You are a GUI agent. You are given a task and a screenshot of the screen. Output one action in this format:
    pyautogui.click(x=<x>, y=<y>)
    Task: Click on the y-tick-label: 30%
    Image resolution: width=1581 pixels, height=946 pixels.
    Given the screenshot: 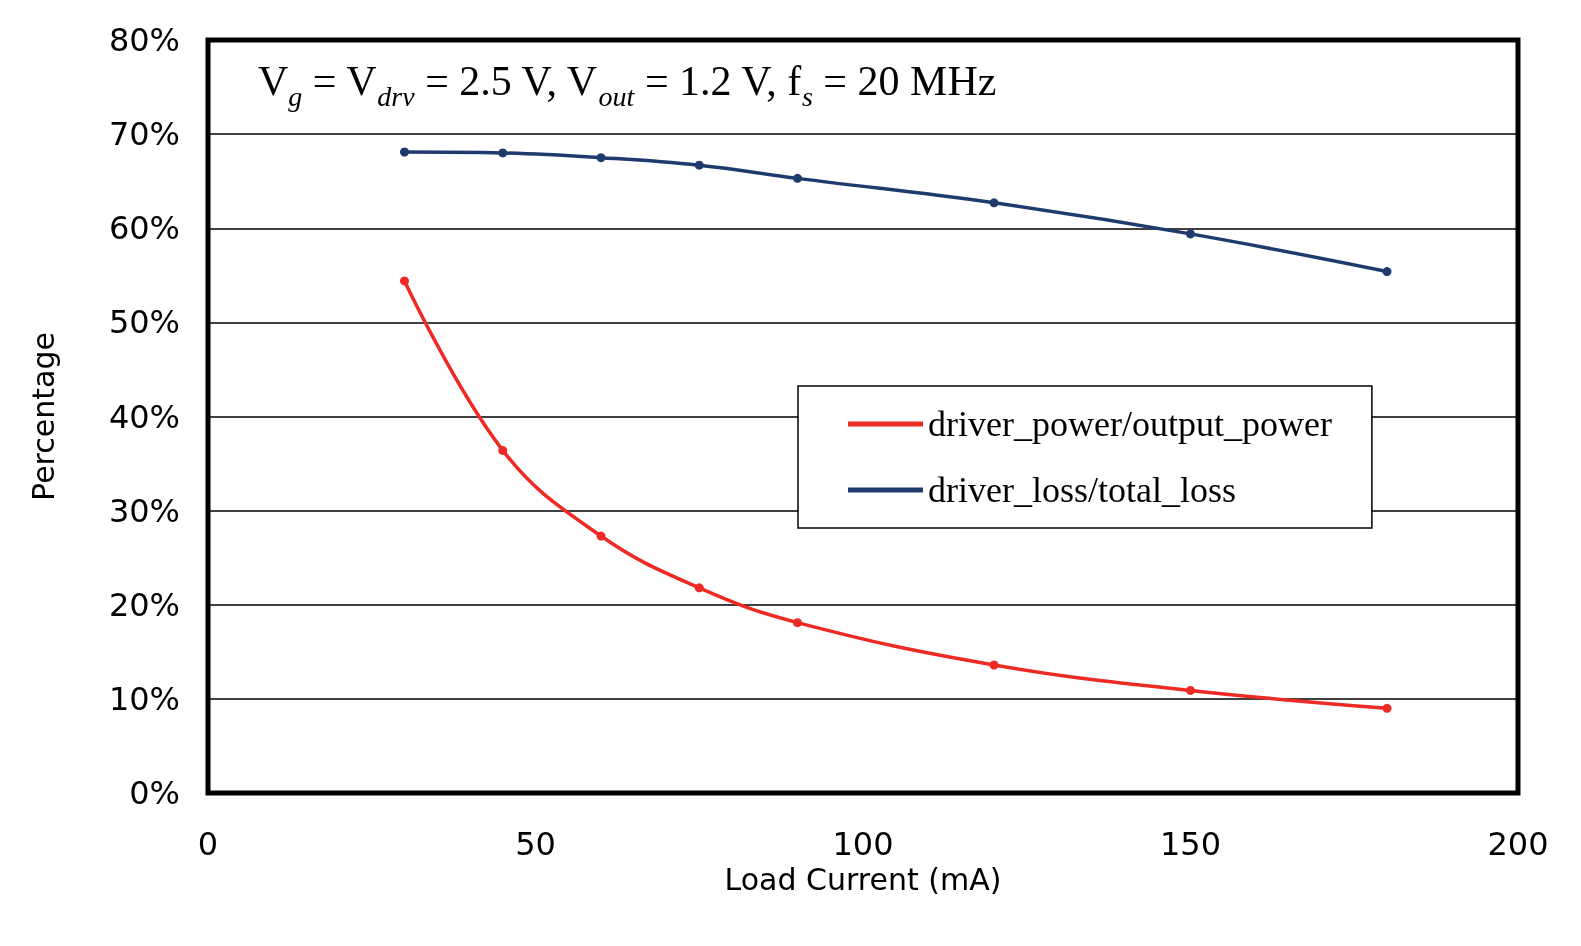 What is the action you would take?
    pyautogui.click(x=144, y=510)
    